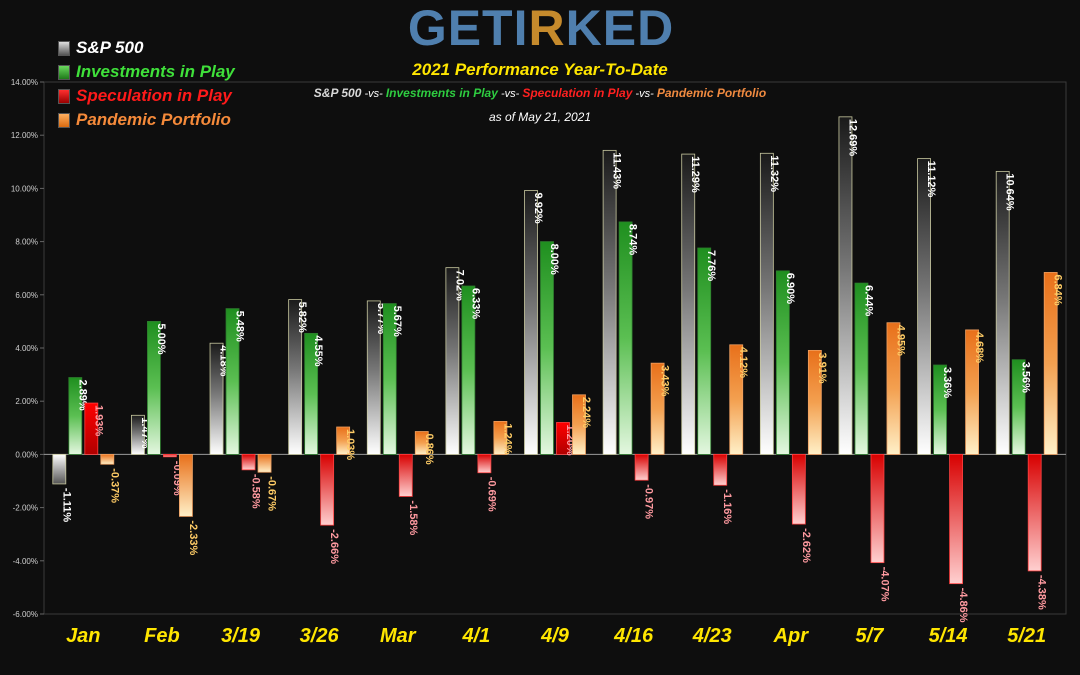 This screenshot has width=1080, height=675. What do you see at coordinates (413, 517) in the screenshot?
I see `data-label-speculation: -1.58%` at bounding box center [413, 517].